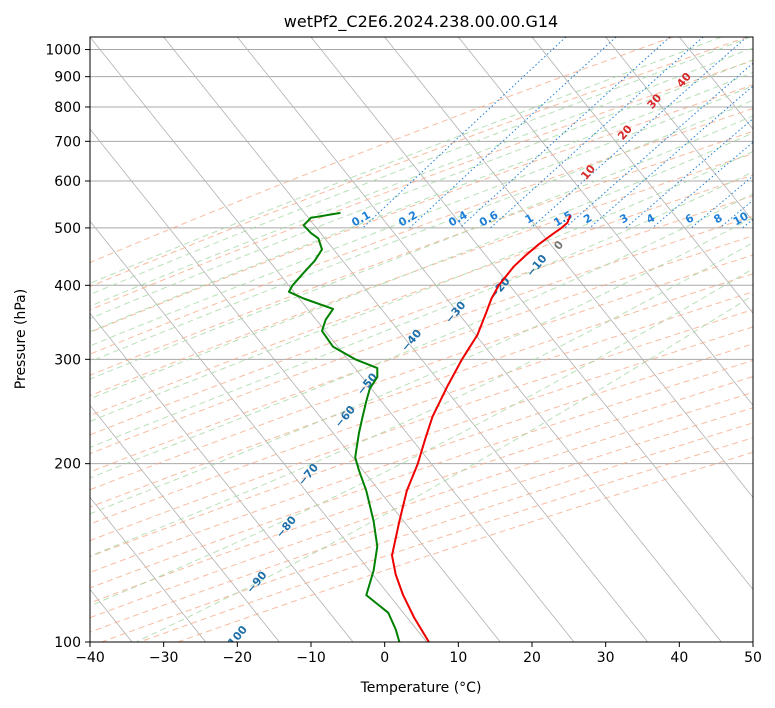  What do you see at coordinates (67, 229) in the screenshot?
I see `y-tick-label: 500` at bounding box center [67, 229].